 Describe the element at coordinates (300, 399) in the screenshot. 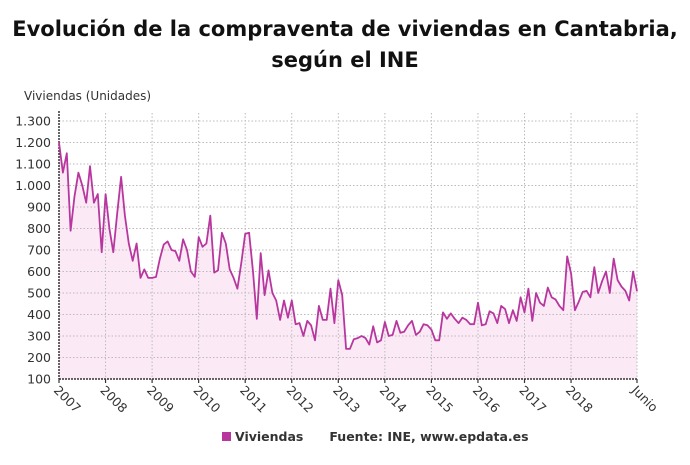

I see `x-tick-label: 2012` at that location.